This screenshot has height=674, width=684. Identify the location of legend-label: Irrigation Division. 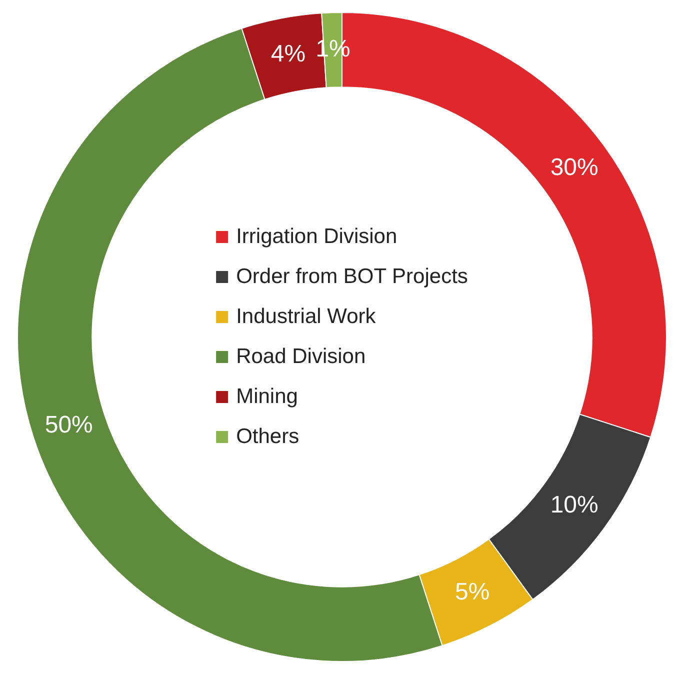
(317, 237).